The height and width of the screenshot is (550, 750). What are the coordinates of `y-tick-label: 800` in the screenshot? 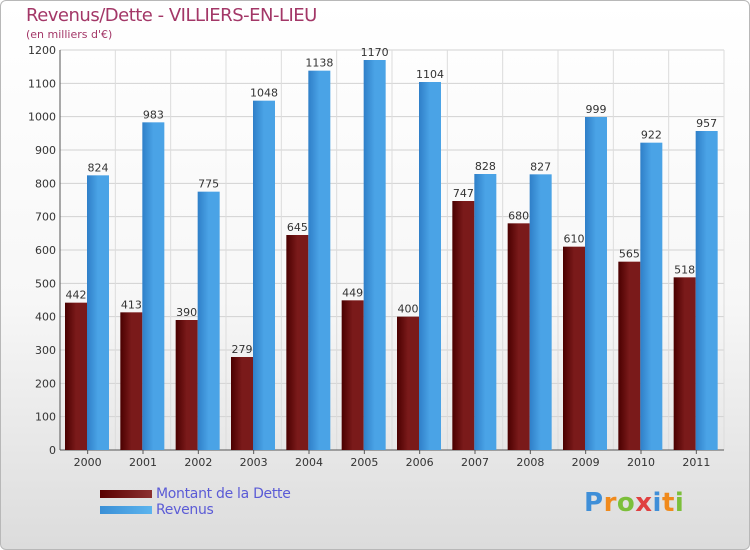 It's located at (45, 183).